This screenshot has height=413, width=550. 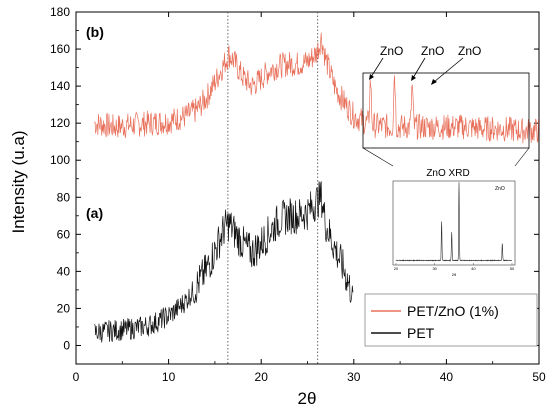 What do you see at coordinates (378, 157) in the screenshot?
I see `zoom-connector-left` at bounding box center [378, 157].